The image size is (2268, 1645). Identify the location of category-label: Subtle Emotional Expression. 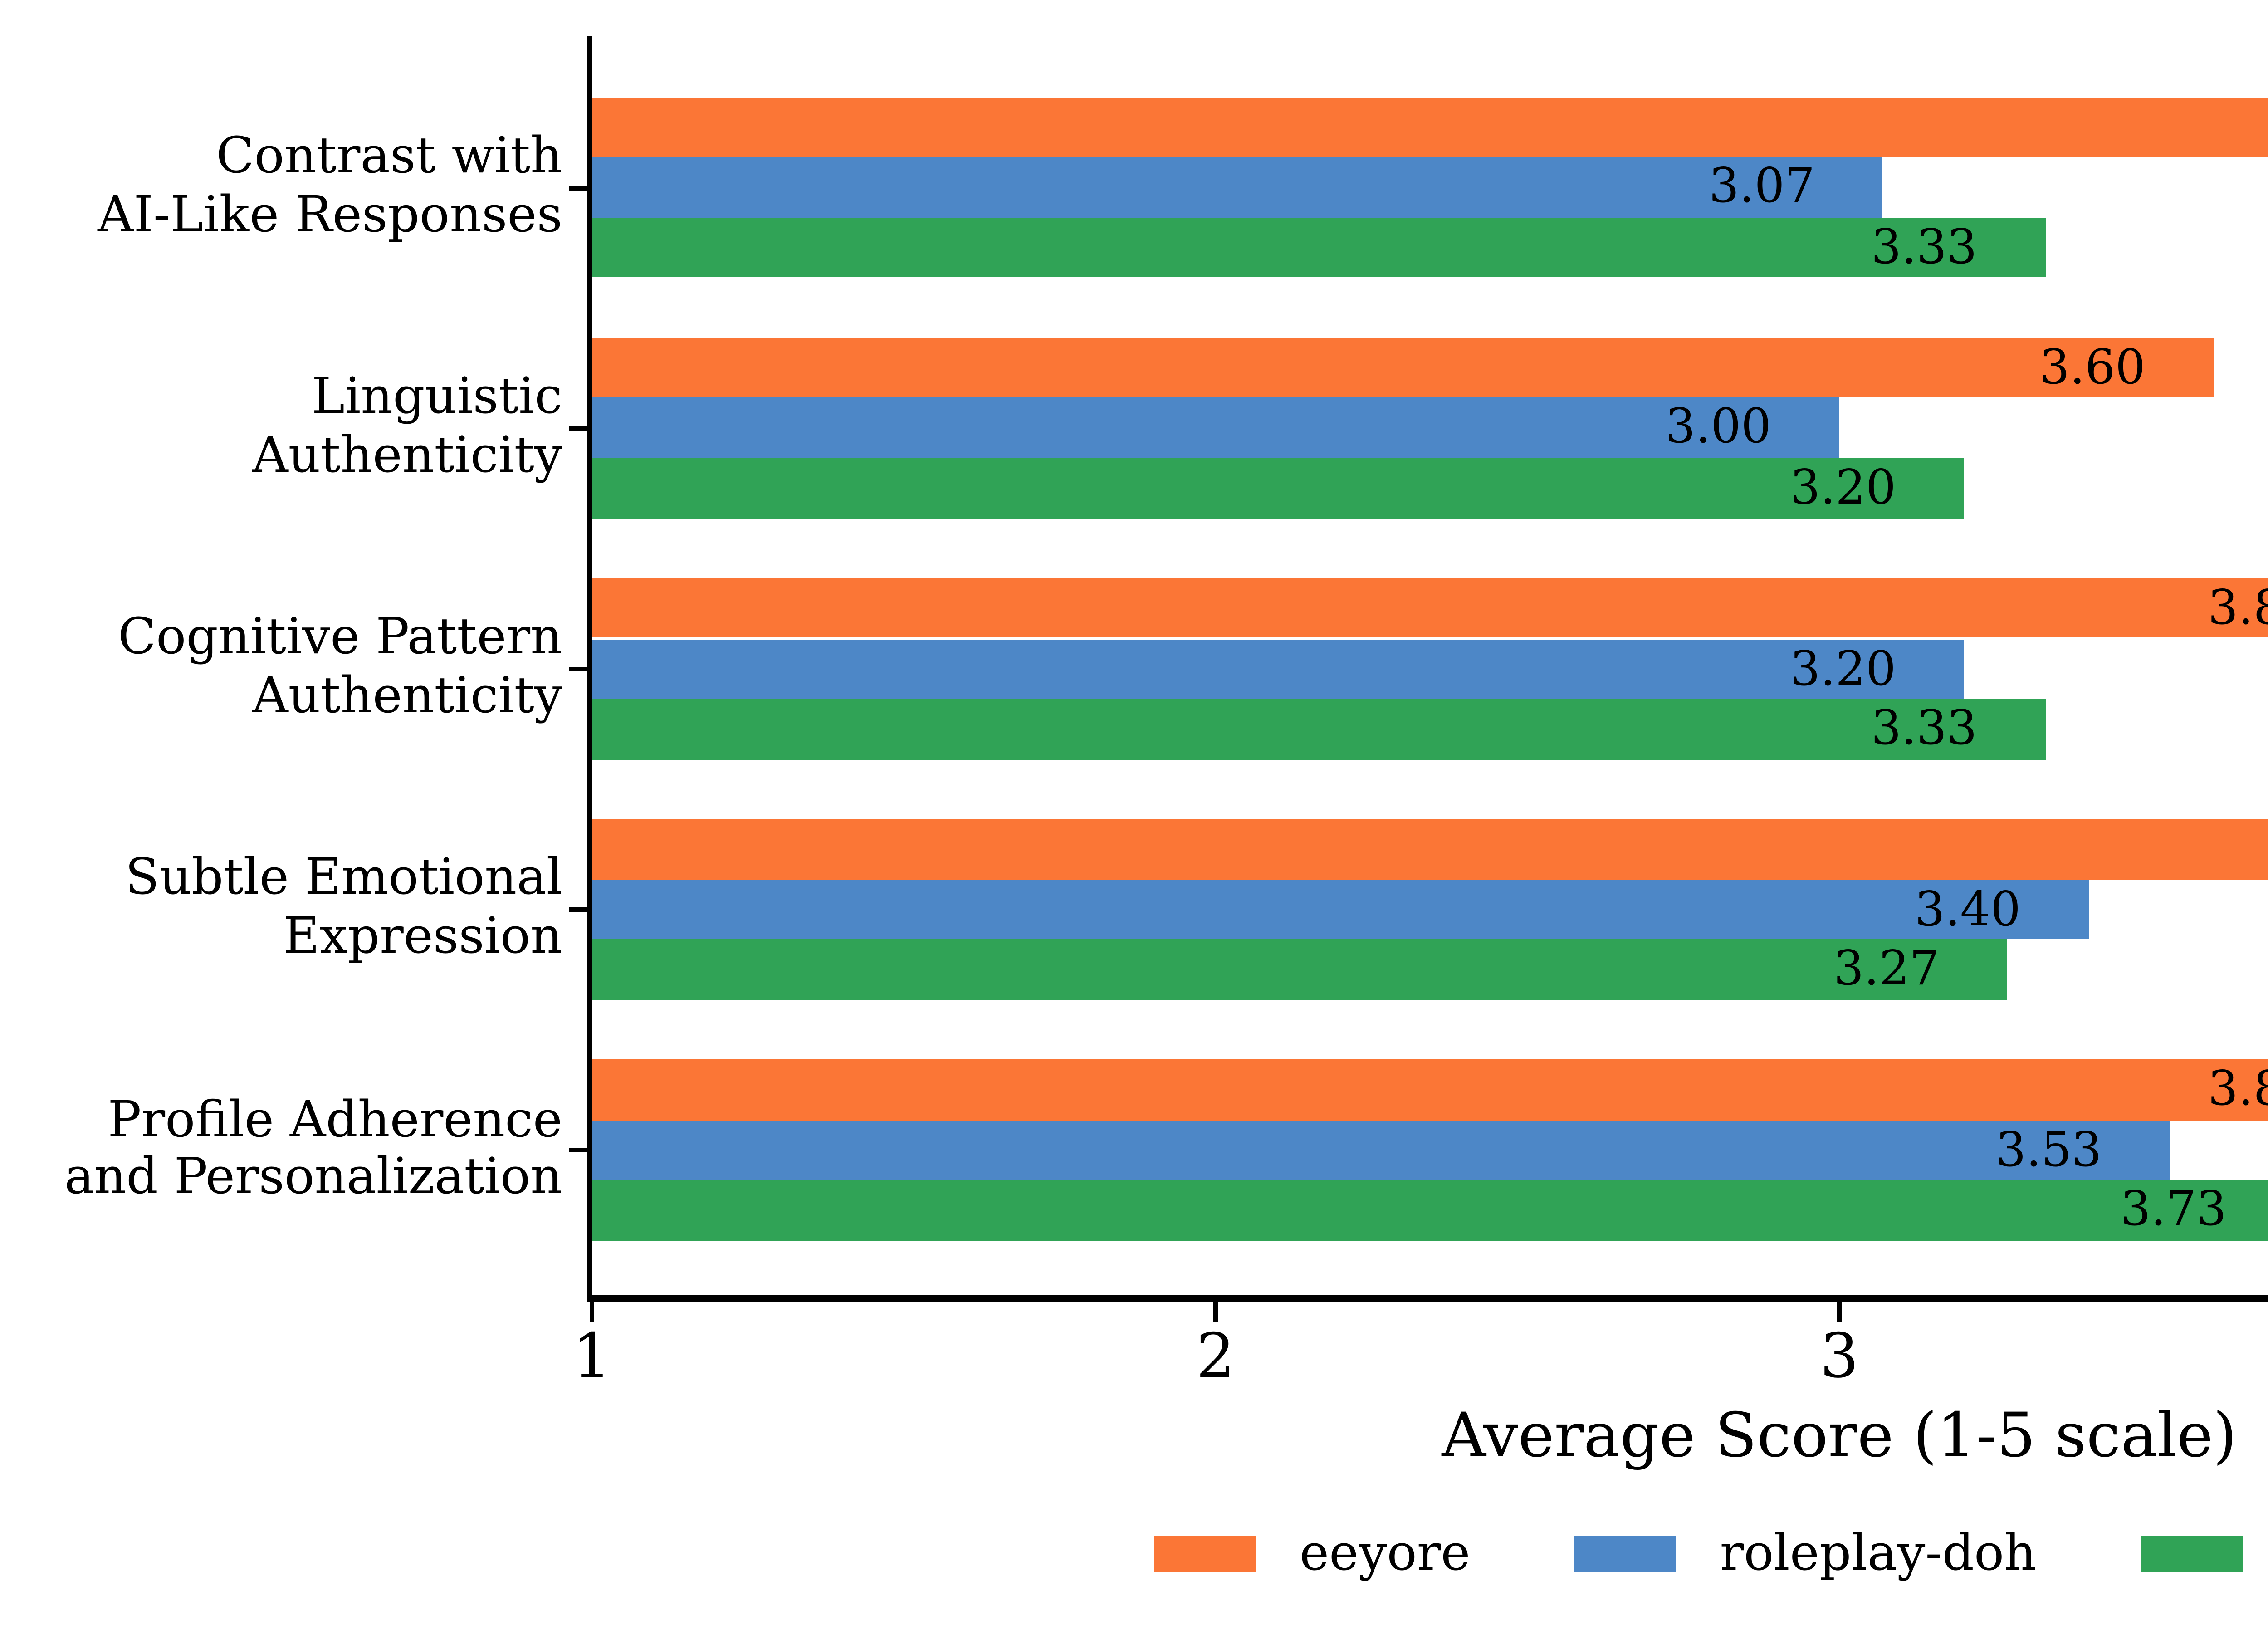
(281, 909).